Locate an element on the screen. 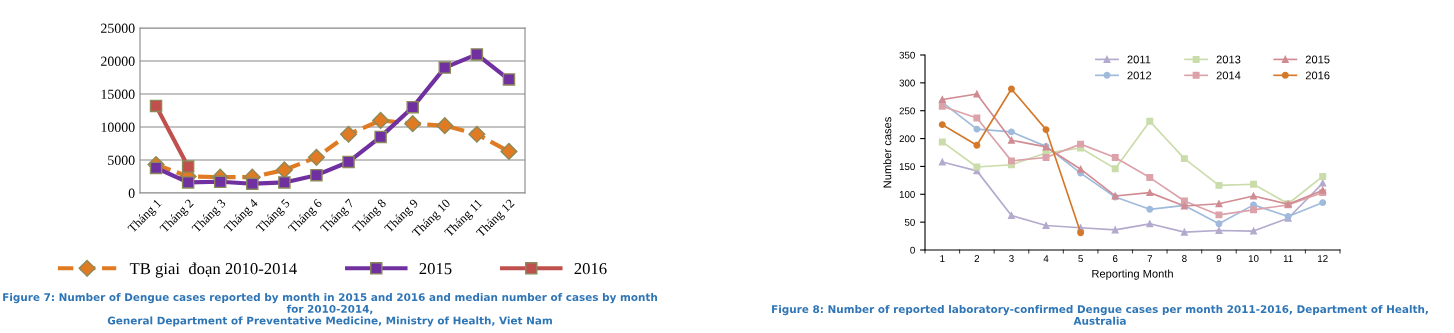 The image size is (1454, 333). x-axis-title: Reporting Month is located at coordinates (1132, 274).